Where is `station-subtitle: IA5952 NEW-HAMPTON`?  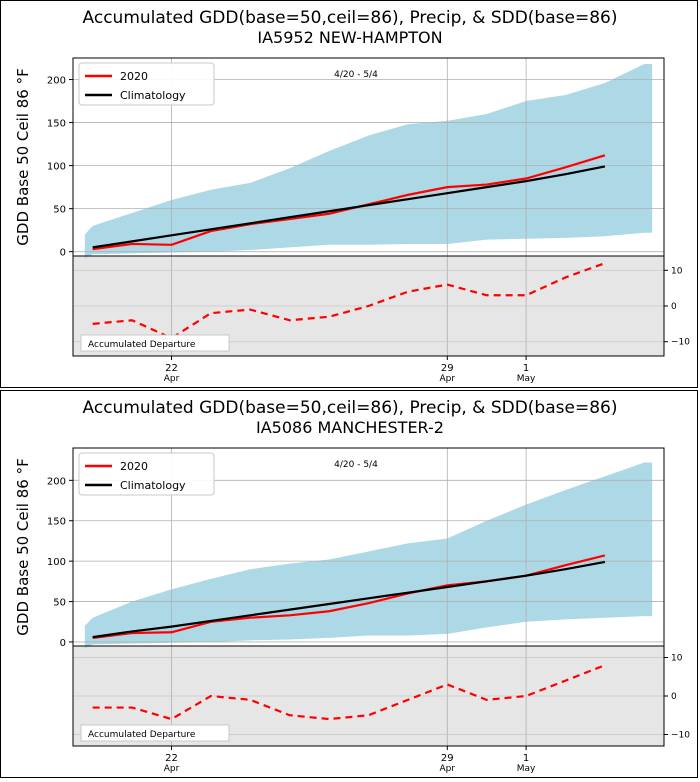
station-subtitle: IA5952 NEW-HAMPTON is located at coordinates (349, 37).